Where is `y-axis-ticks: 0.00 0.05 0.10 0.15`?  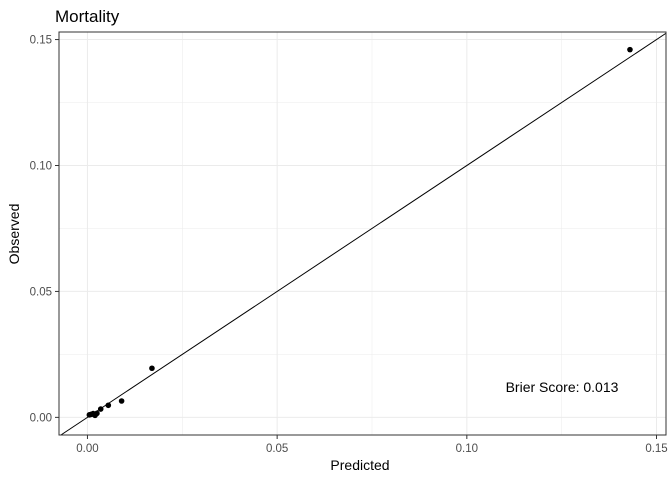 y-axis-ticks: 0.00 0.05 0.10 0.15 is located at coordinates (44, 229).